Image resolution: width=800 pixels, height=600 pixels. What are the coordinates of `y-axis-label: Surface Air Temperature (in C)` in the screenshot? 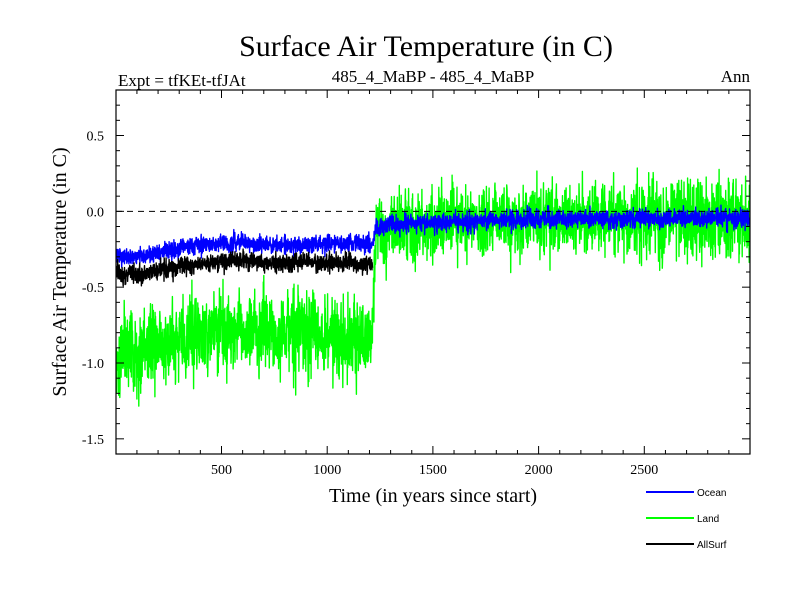 It's located at (60, 271).